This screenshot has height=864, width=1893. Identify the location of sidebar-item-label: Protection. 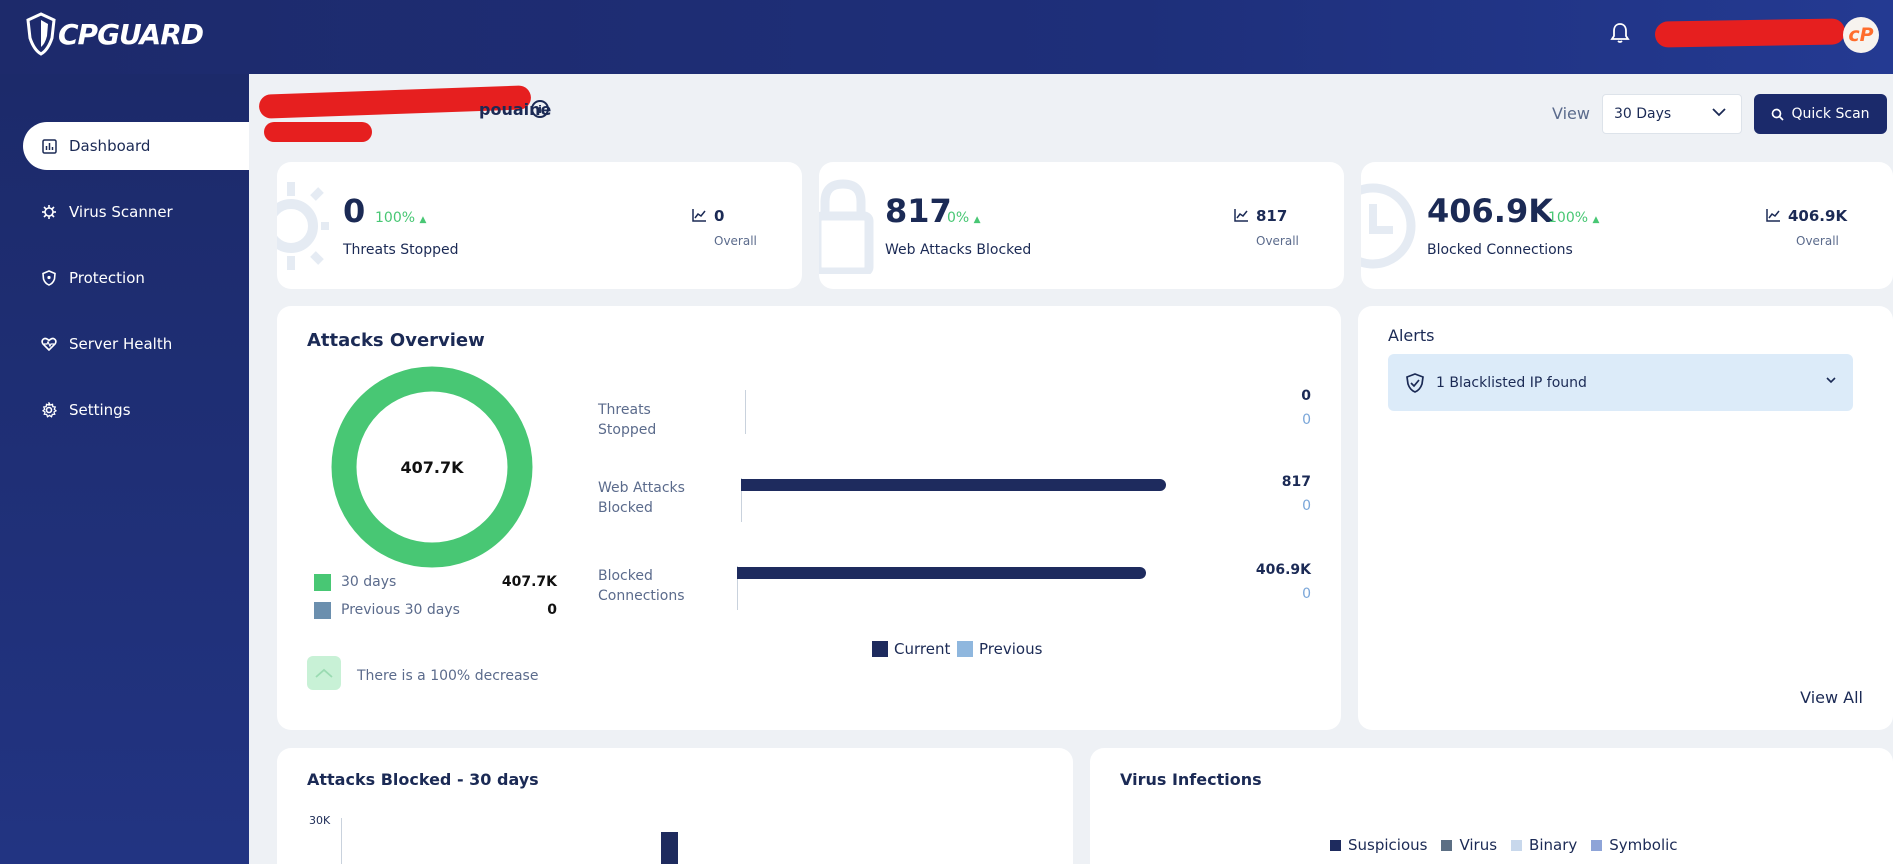
(107, 278).